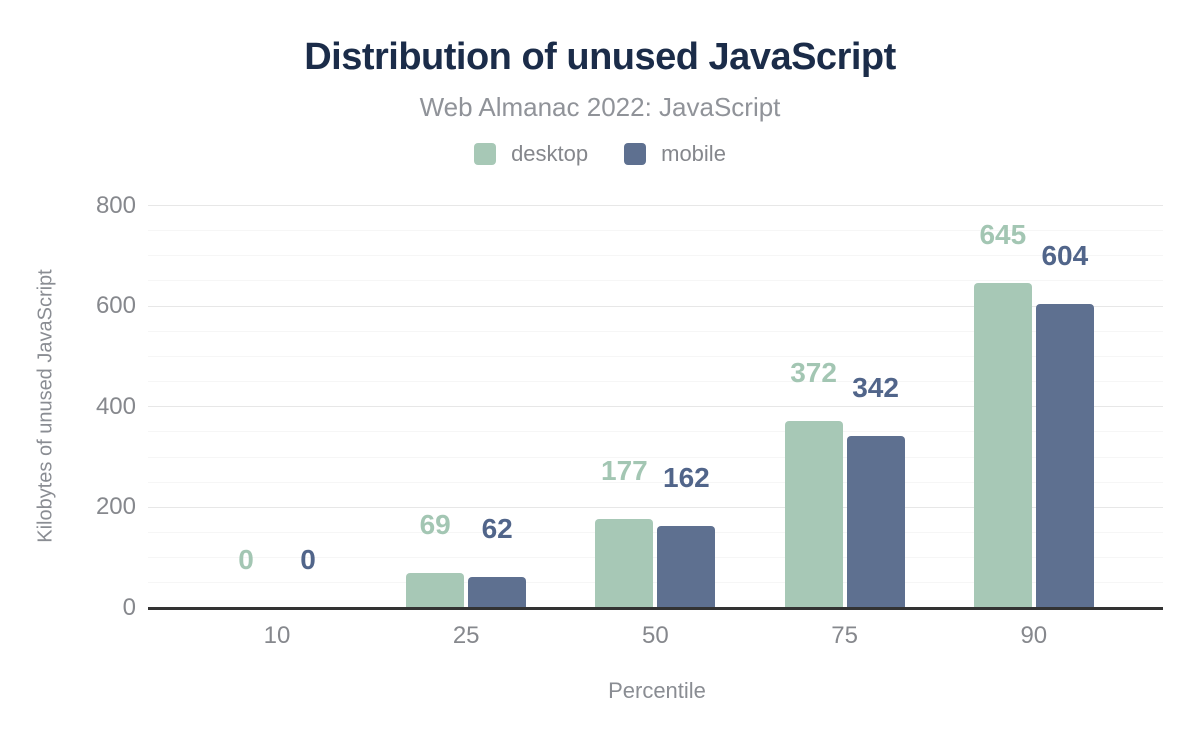  Describe the element at coordinates (115, 406) in the screenshot. I see `y-tick-label-400: 400` at that location.